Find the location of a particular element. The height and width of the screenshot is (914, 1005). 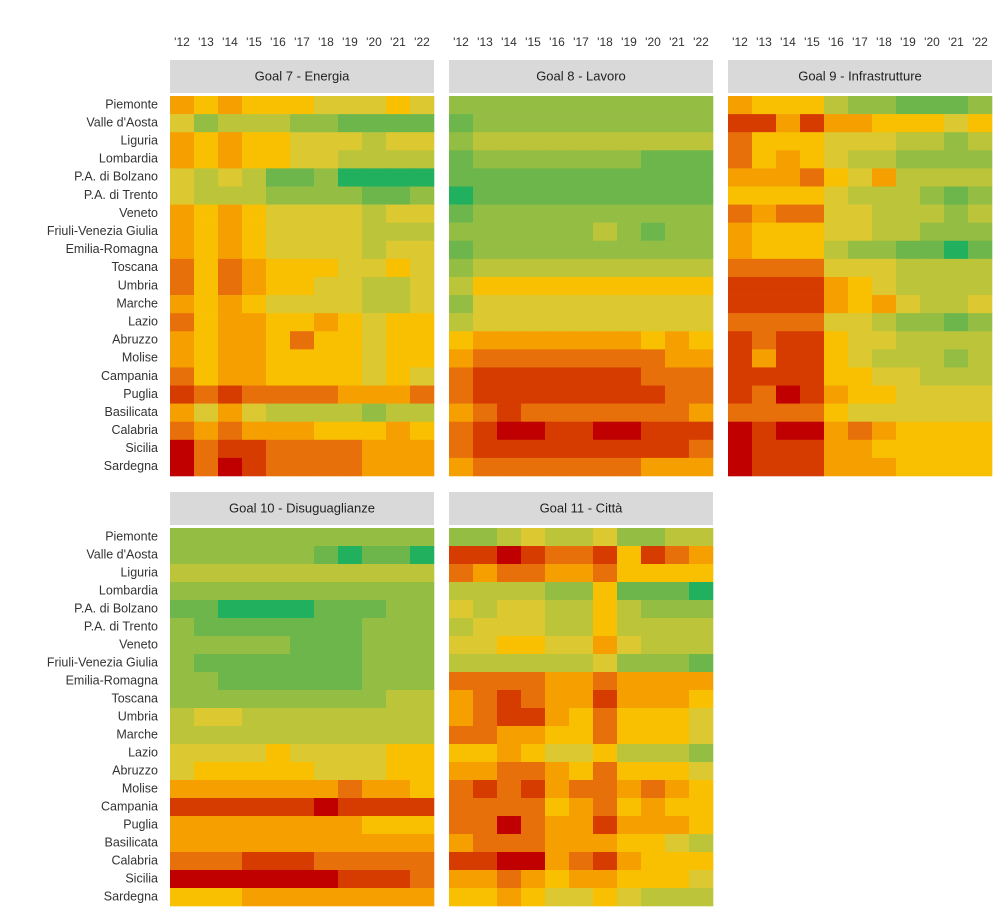

panel-header is located at coordinates (302, 508).